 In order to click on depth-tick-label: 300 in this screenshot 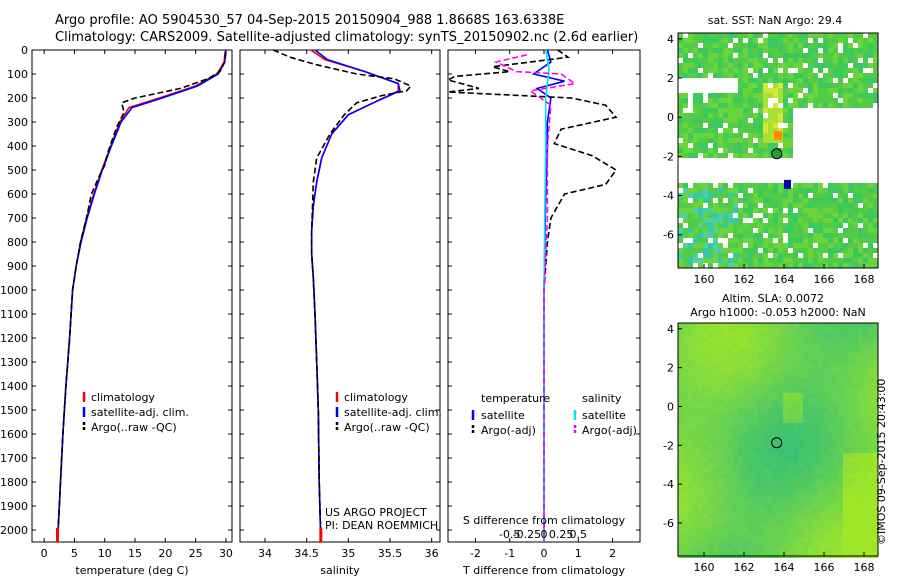, I will do `click(17, 122)`.